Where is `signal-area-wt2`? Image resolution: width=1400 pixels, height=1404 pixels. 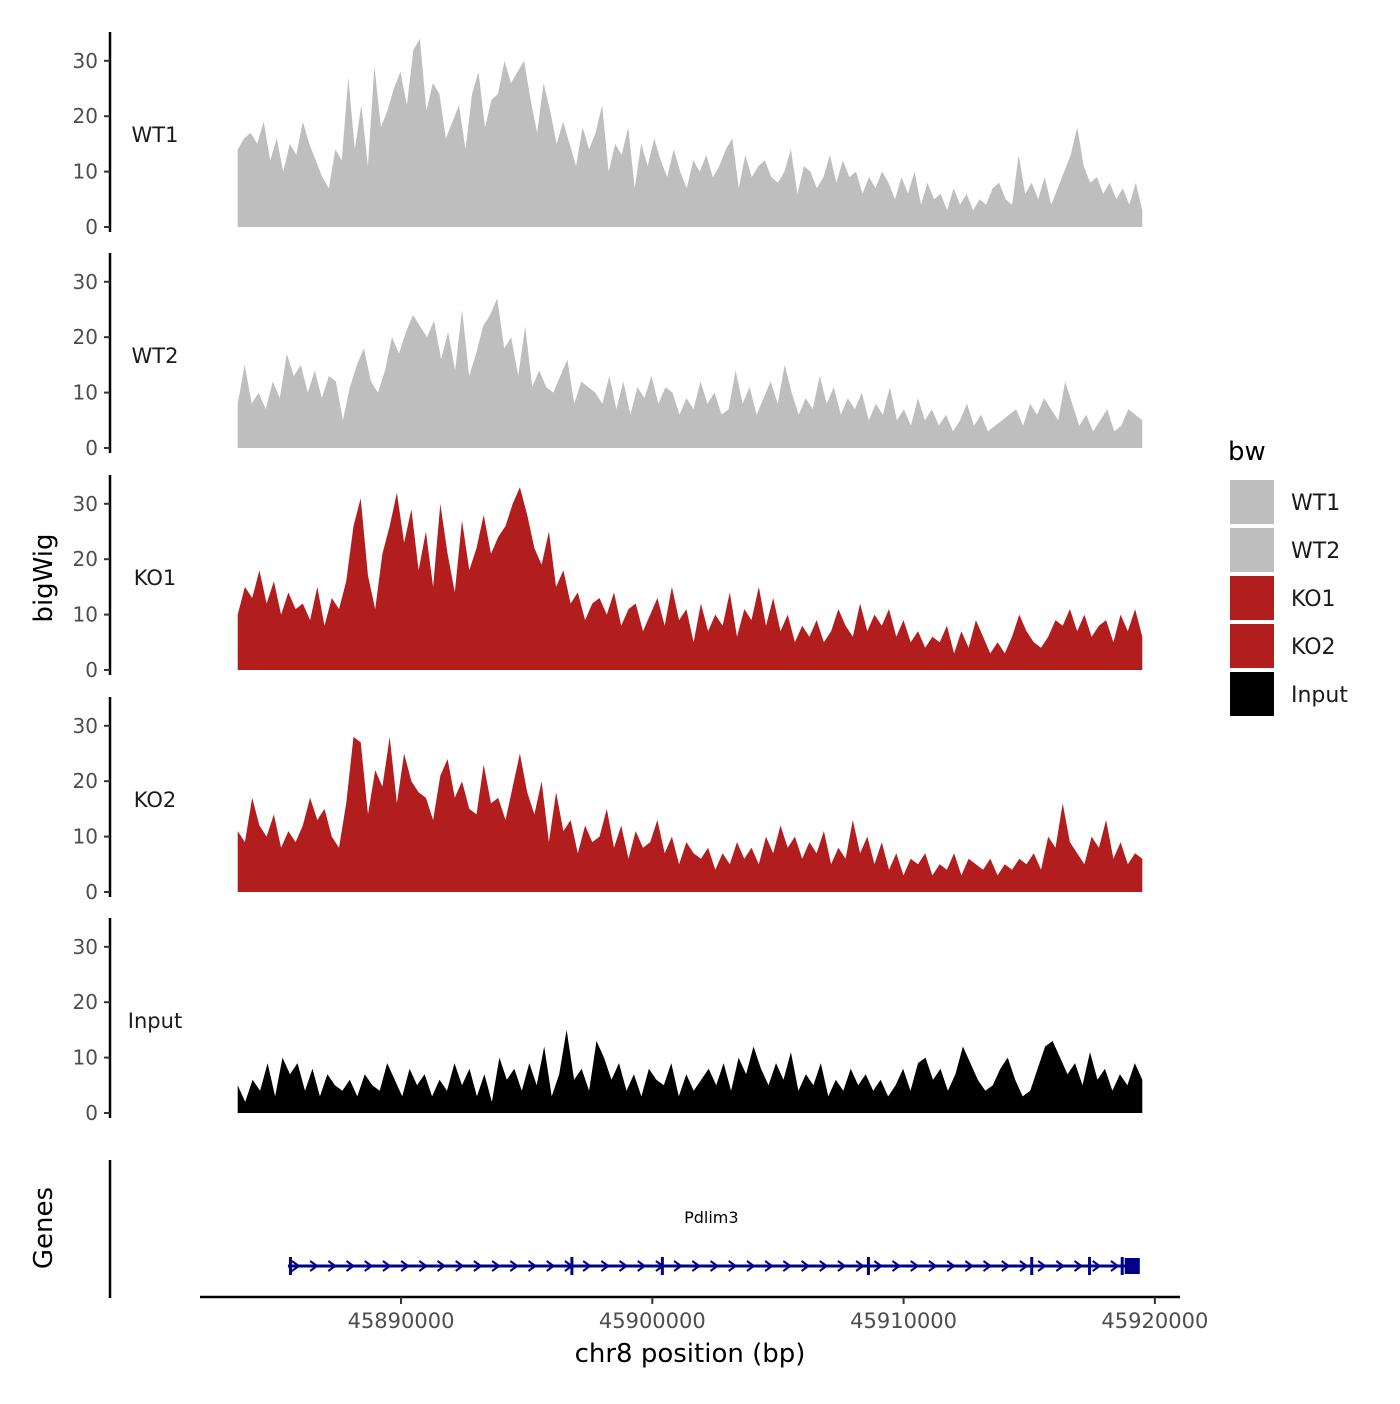
signal-area-wt2 is located at coordinates (690, 373).